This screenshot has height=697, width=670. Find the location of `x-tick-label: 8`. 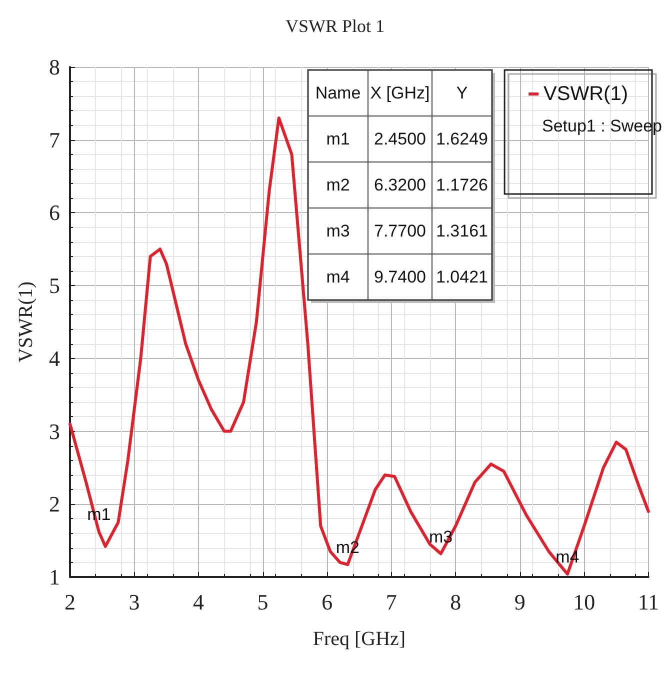

x-tick-label: 8 is located at coordinates (456, 602).